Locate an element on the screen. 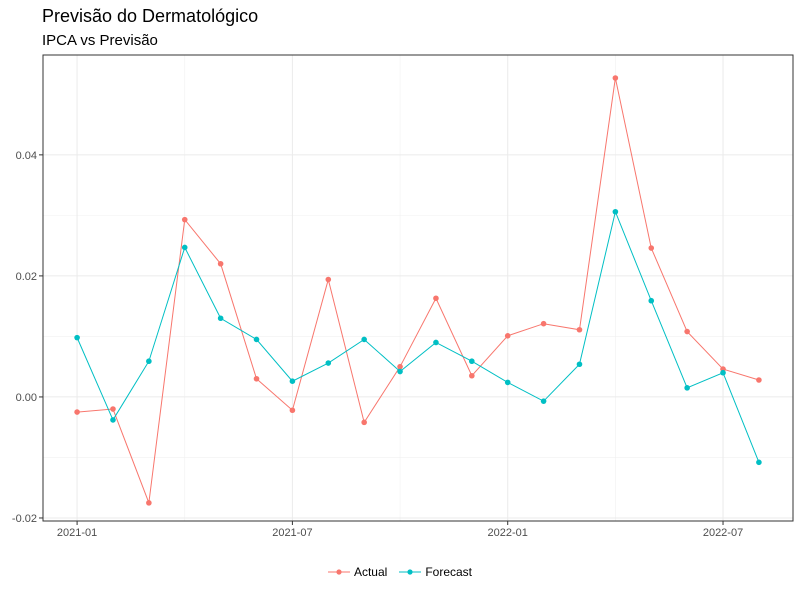  legend-label-forecast: Forecast is located at coordinates (449, 572).